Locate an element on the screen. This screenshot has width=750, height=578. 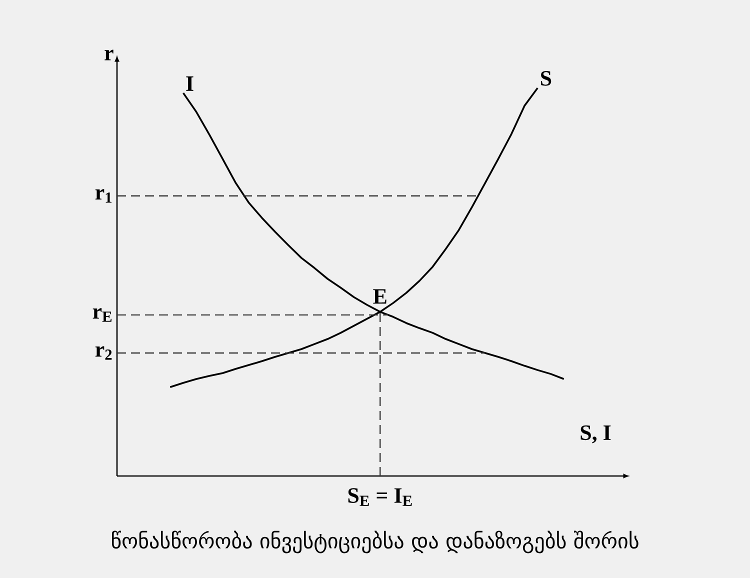
series-label: S is located at coordinates (546, 78).